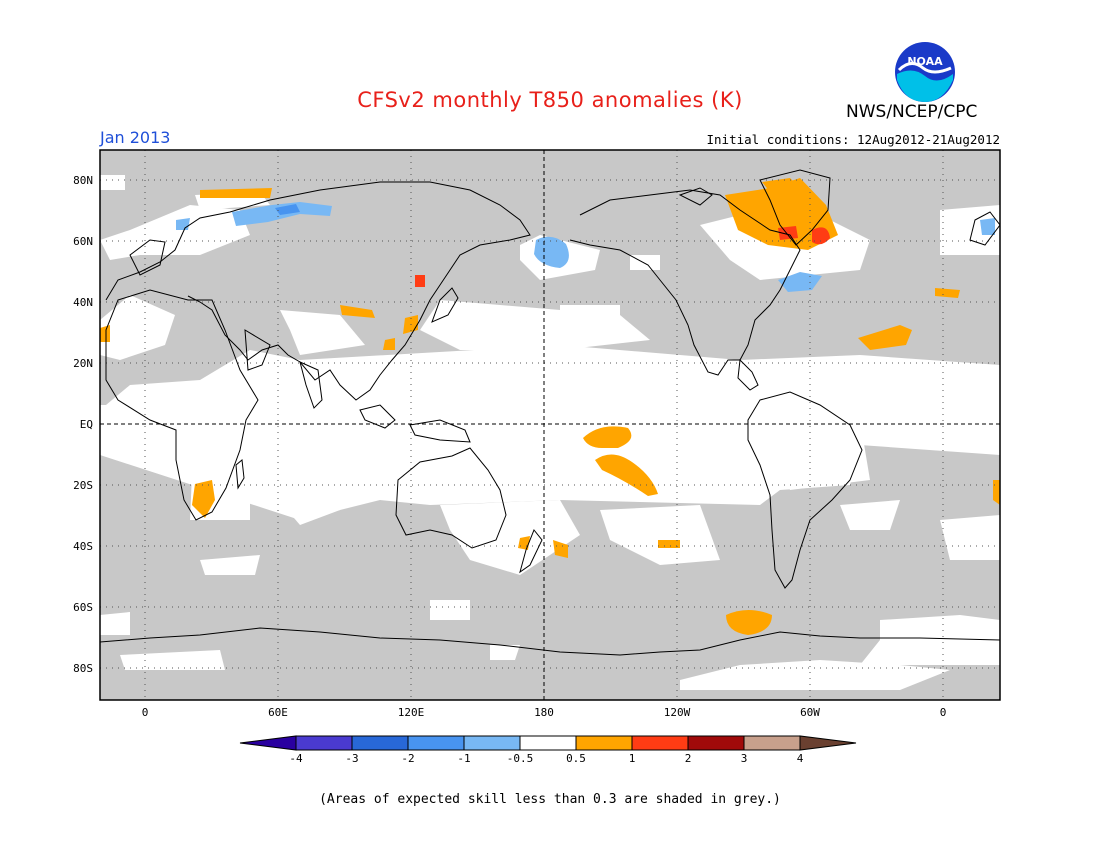  What do you see at coordinates (925, 72) in the screenshot?
I see `noaa-logo: NOAA` at bounding box center [925, 72].